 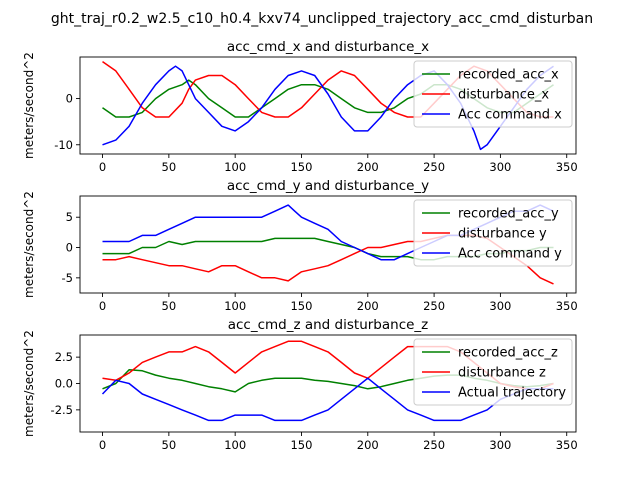 I want to click on subplot-title: acc_cmd_z and disturbance_z, so click(x=328, y=325).